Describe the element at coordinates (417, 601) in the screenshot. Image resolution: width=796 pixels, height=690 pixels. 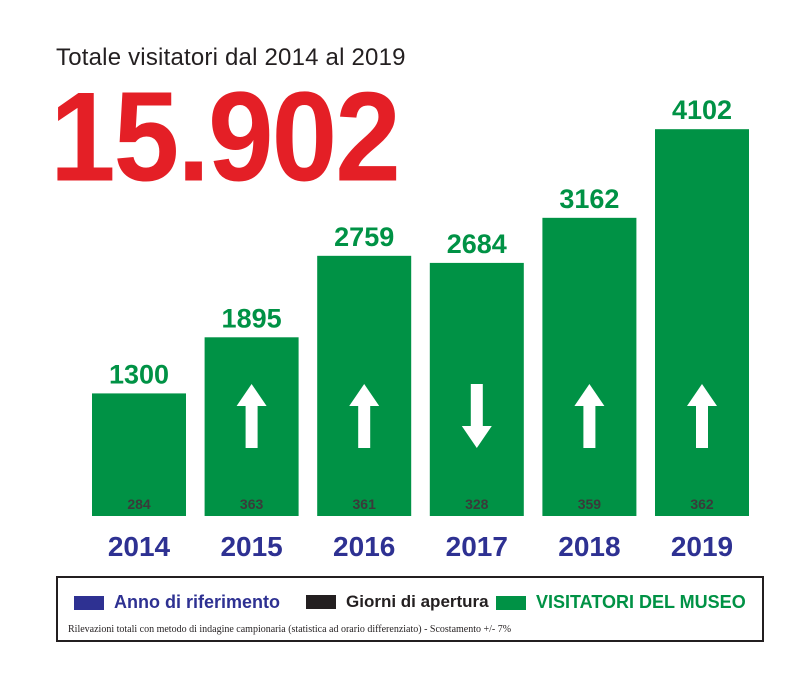
I see `legend-label-days: Giorni di apertura` at that location.